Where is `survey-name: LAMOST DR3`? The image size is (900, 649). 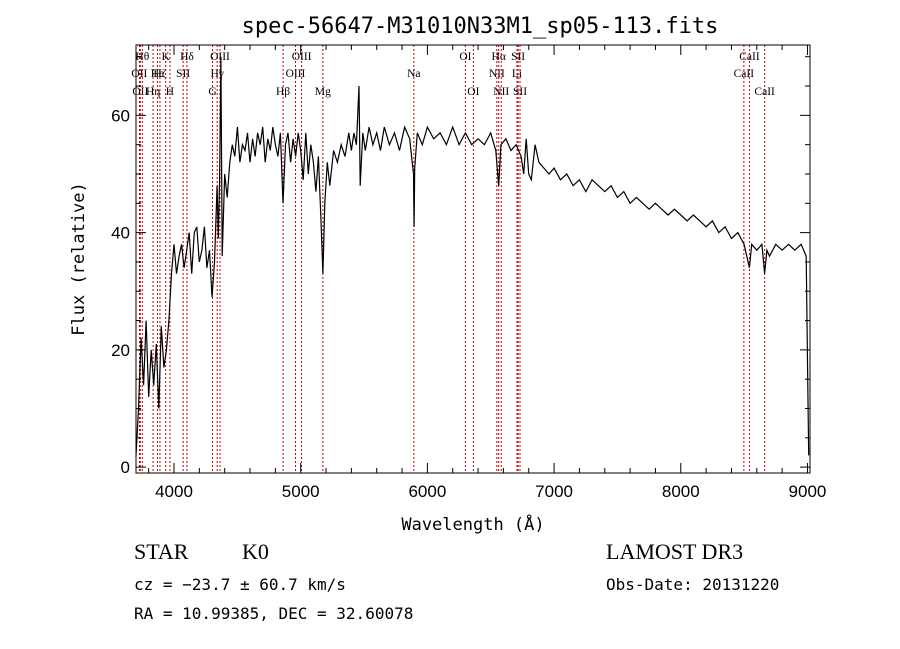
survey-name: LAMOST DR3 is located at coordinates (675, 551).